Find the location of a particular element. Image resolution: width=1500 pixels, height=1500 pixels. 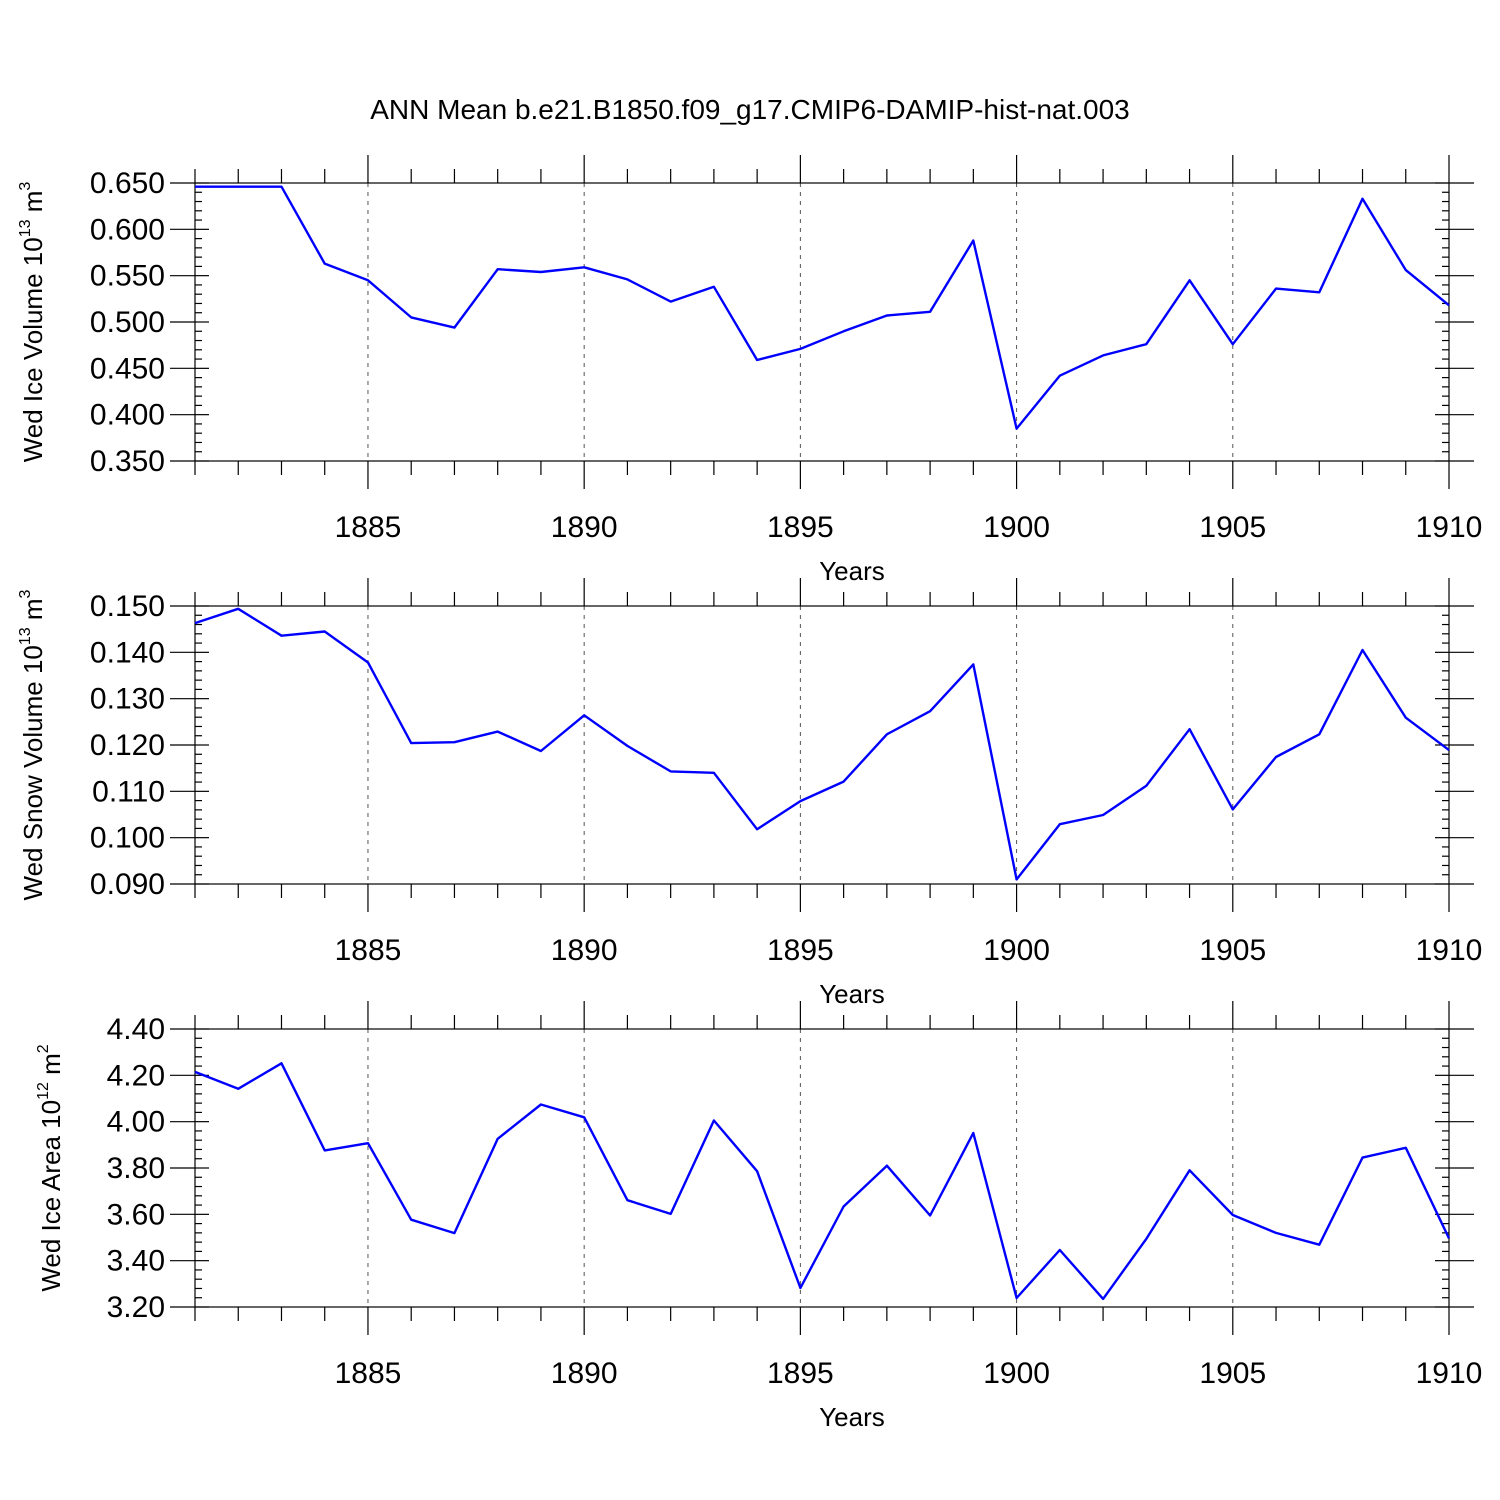

y-tick-label: 0.120 is located at coordinates (127, 745).